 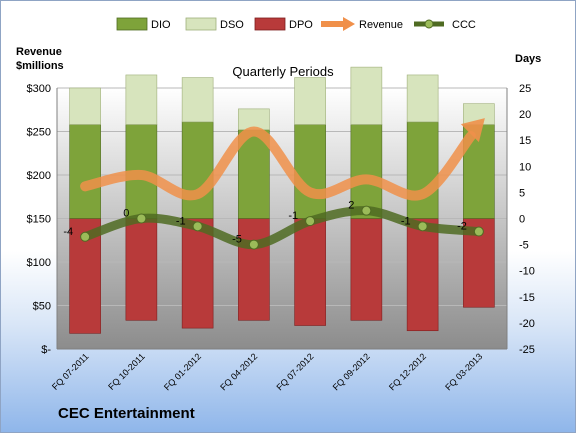 What do you see at coordinates (351, 371) in the screenshot?
I see `category-label: FQ 09-2012` at bounding box center [351, 371].